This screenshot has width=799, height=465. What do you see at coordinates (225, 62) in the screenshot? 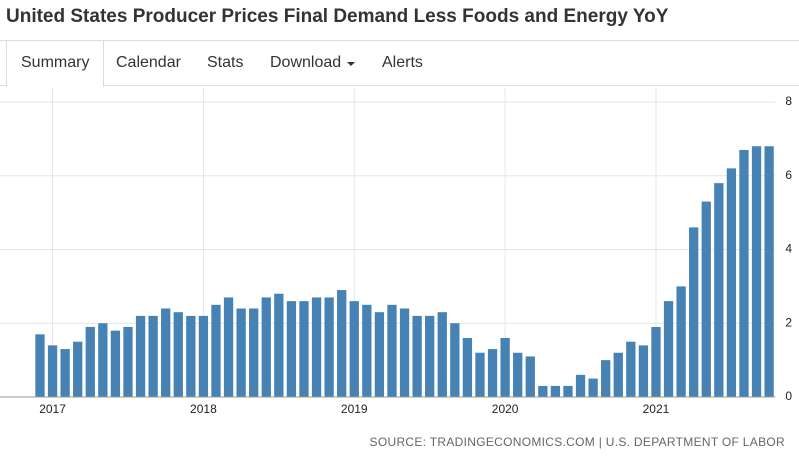
I see `tab: Stats` at bounding box center [225, 62].